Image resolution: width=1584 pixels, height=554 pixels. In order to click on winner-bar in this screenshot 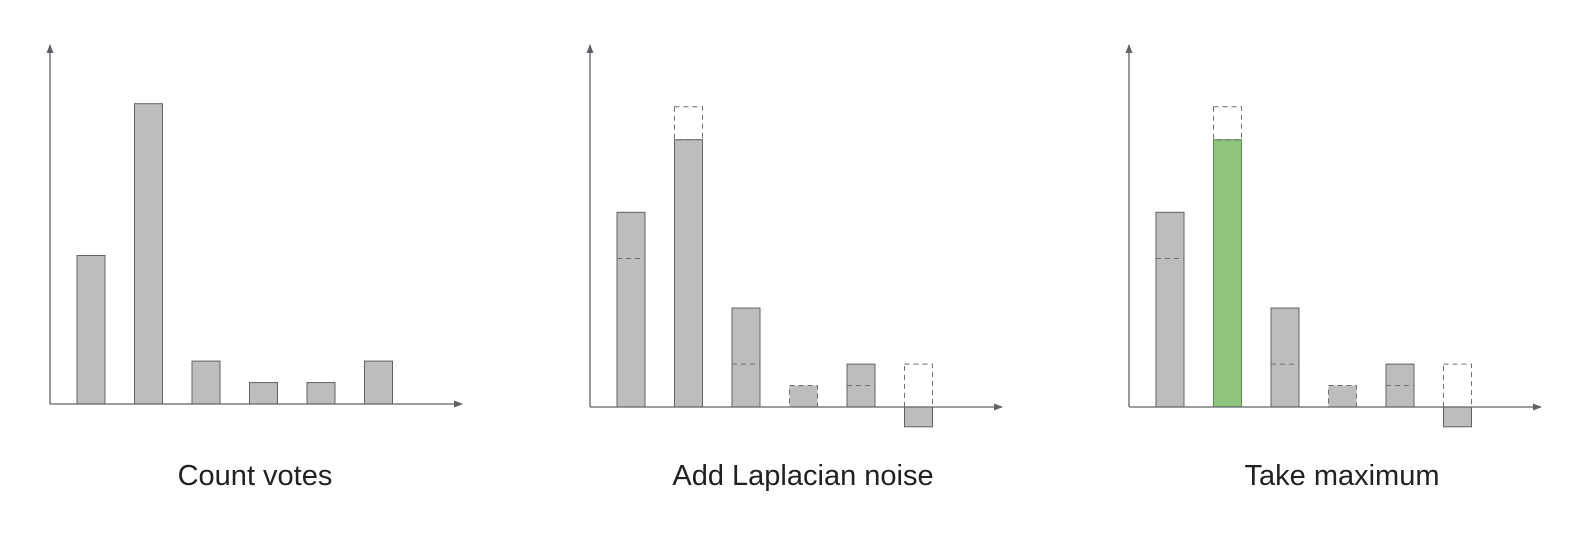, I will do `click(1227, 273)`.